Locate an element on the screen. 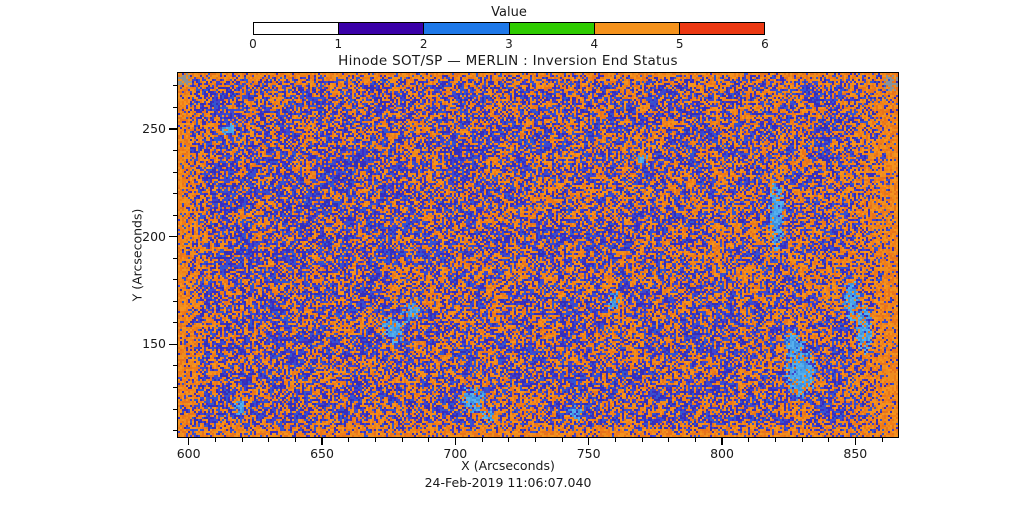 The width and height of the screenshot is (1015, 512). x-axis-tick-label: 850 is located at coordinates (855, 453).